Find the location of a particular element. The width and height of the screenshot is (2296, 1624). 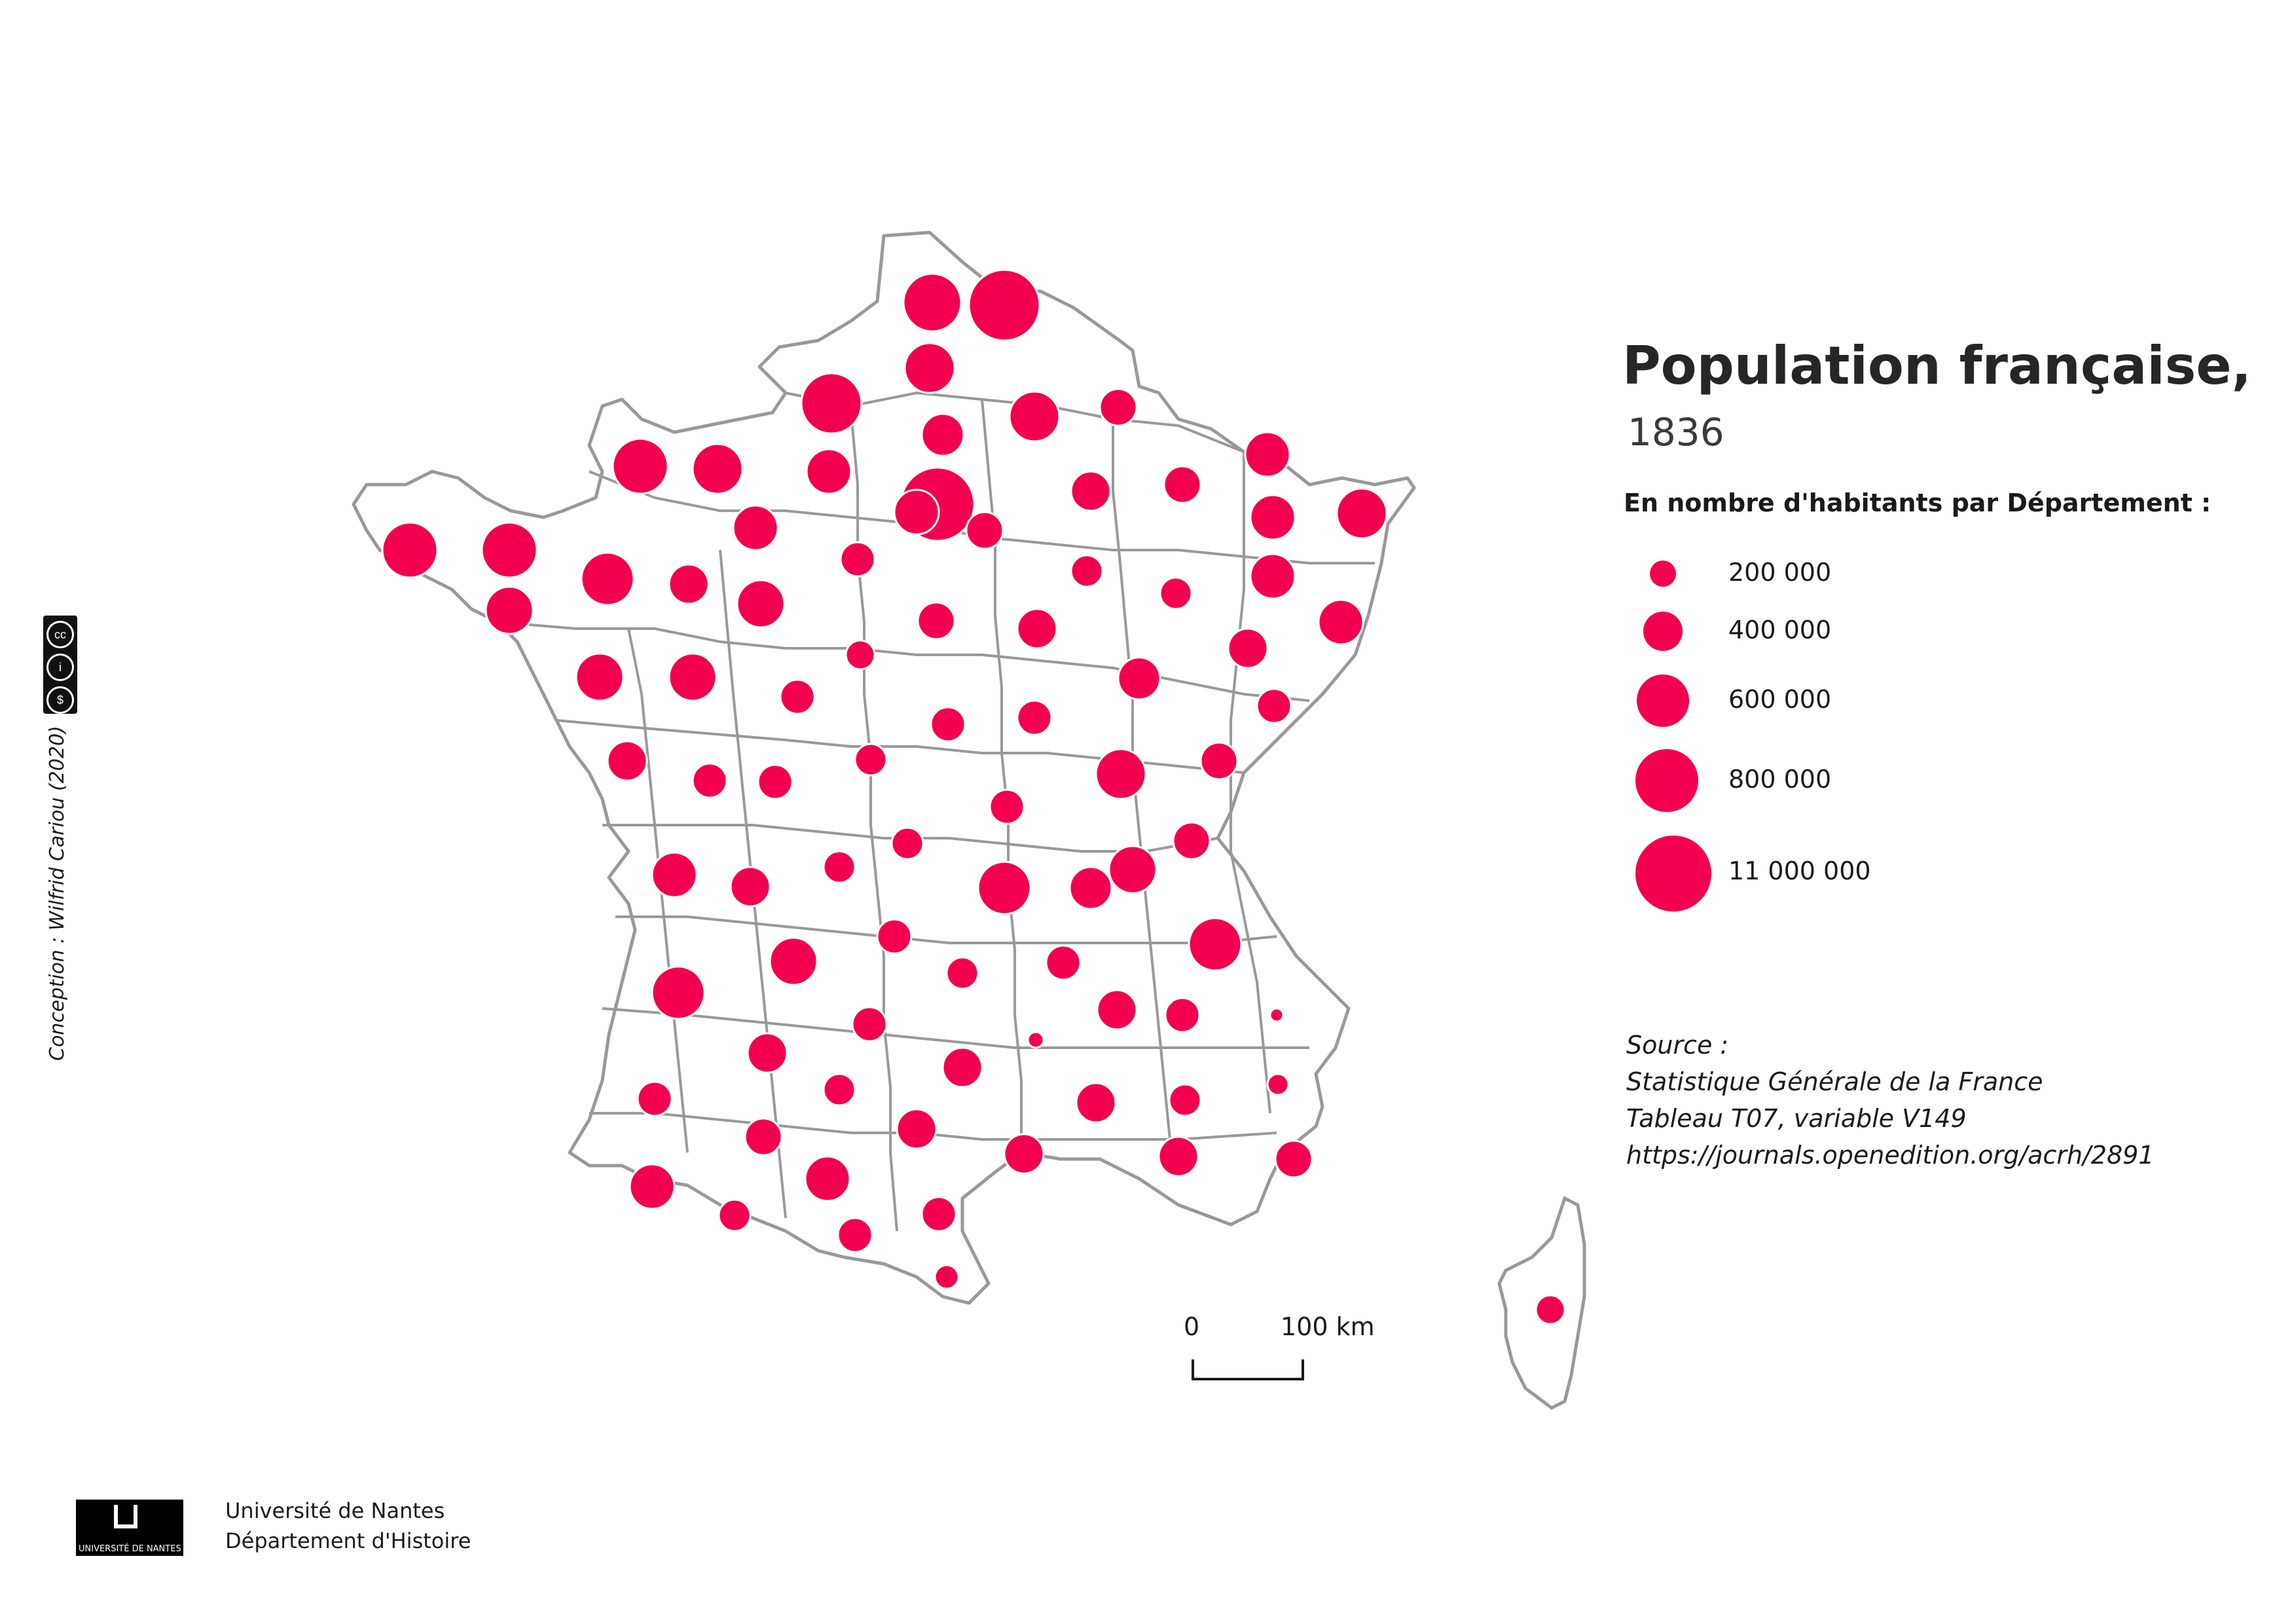

institution-line-2: Département d'Histoire is located at coordinates (348, 1540).